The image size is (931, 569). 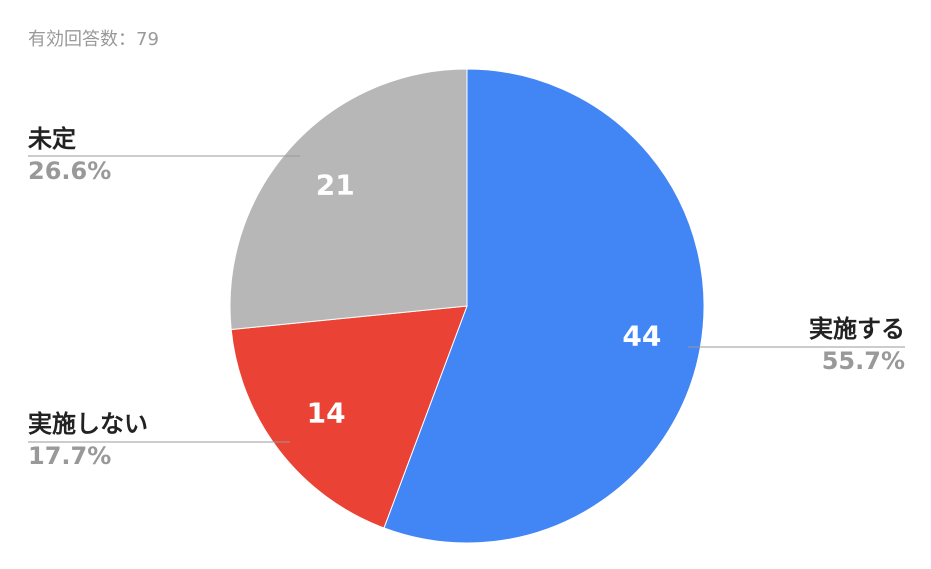 I want to click on value-label: 14, so click(x=326, y=412).